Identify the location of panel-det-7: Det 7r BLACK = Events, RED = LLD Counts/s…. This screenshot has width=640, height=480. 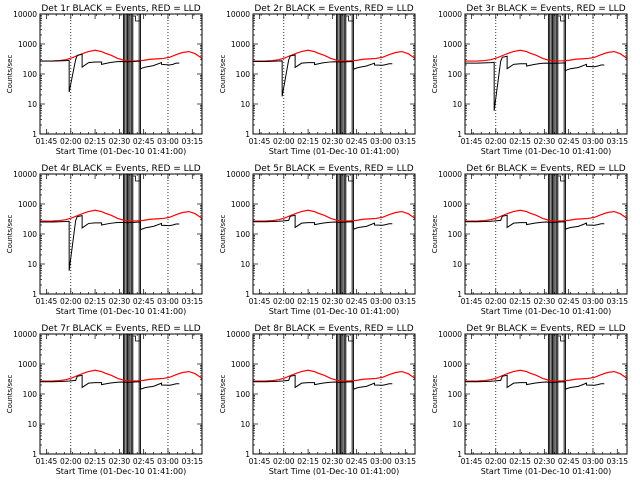
(104, 400).